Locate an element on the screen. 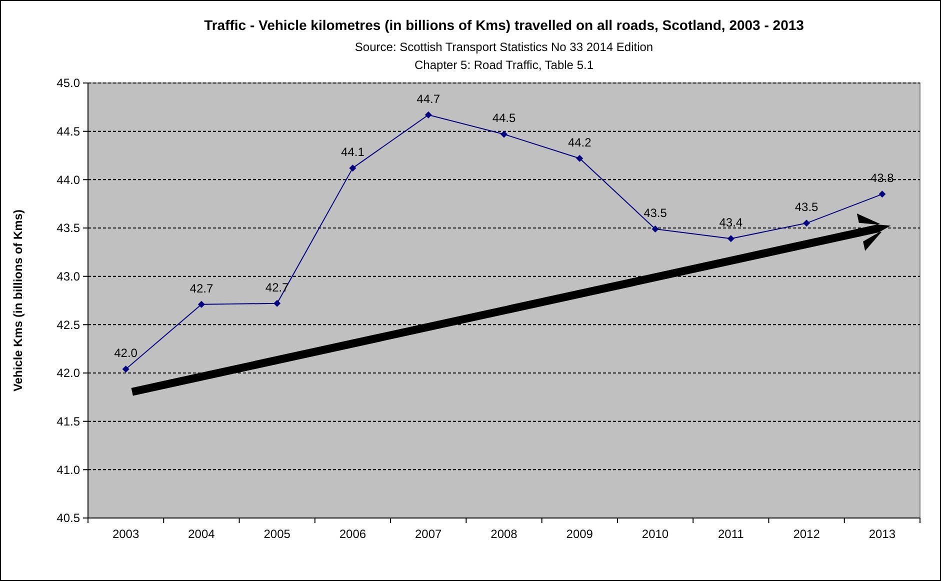  x-tick-label: 2012 is located at coordinates (806, 534).